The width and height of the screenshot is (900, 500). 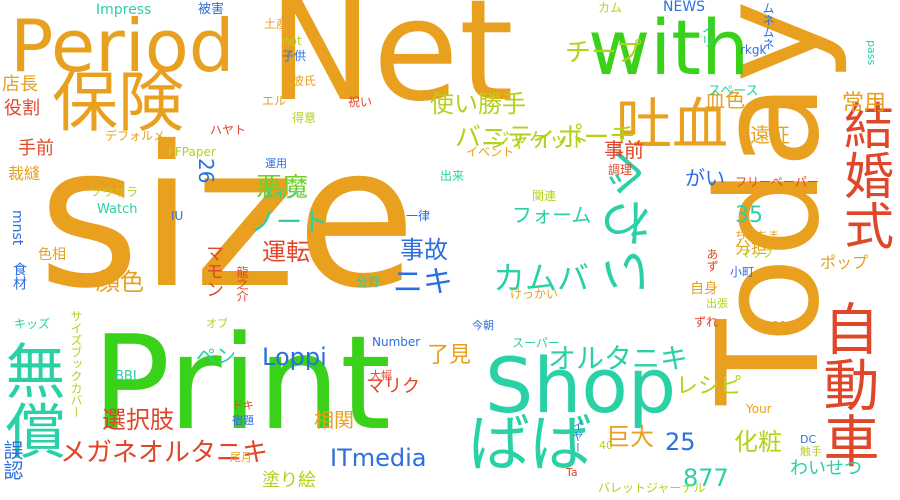 I want to click on word-bulletjournal: バレットジャーナル, so click(x=652, y=488).